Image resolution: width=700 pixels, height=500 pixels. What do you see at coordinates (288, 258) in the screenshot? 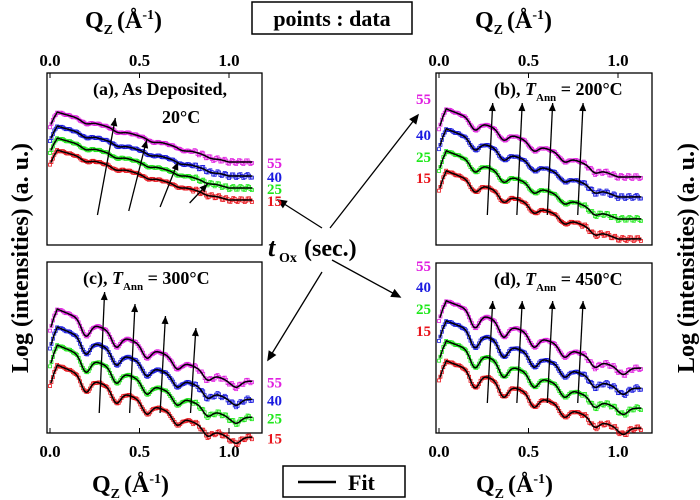
I see `t-sub-label: Ox` at bounding box center [288, 258].